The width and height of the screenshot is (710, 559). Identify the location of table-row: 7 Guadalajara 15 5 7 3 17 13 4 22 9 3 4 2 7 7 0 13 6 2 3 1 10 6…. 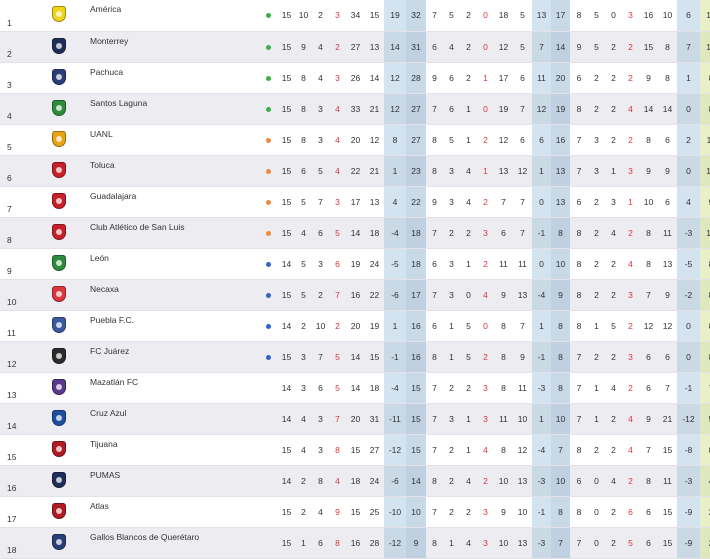
(355, 202).